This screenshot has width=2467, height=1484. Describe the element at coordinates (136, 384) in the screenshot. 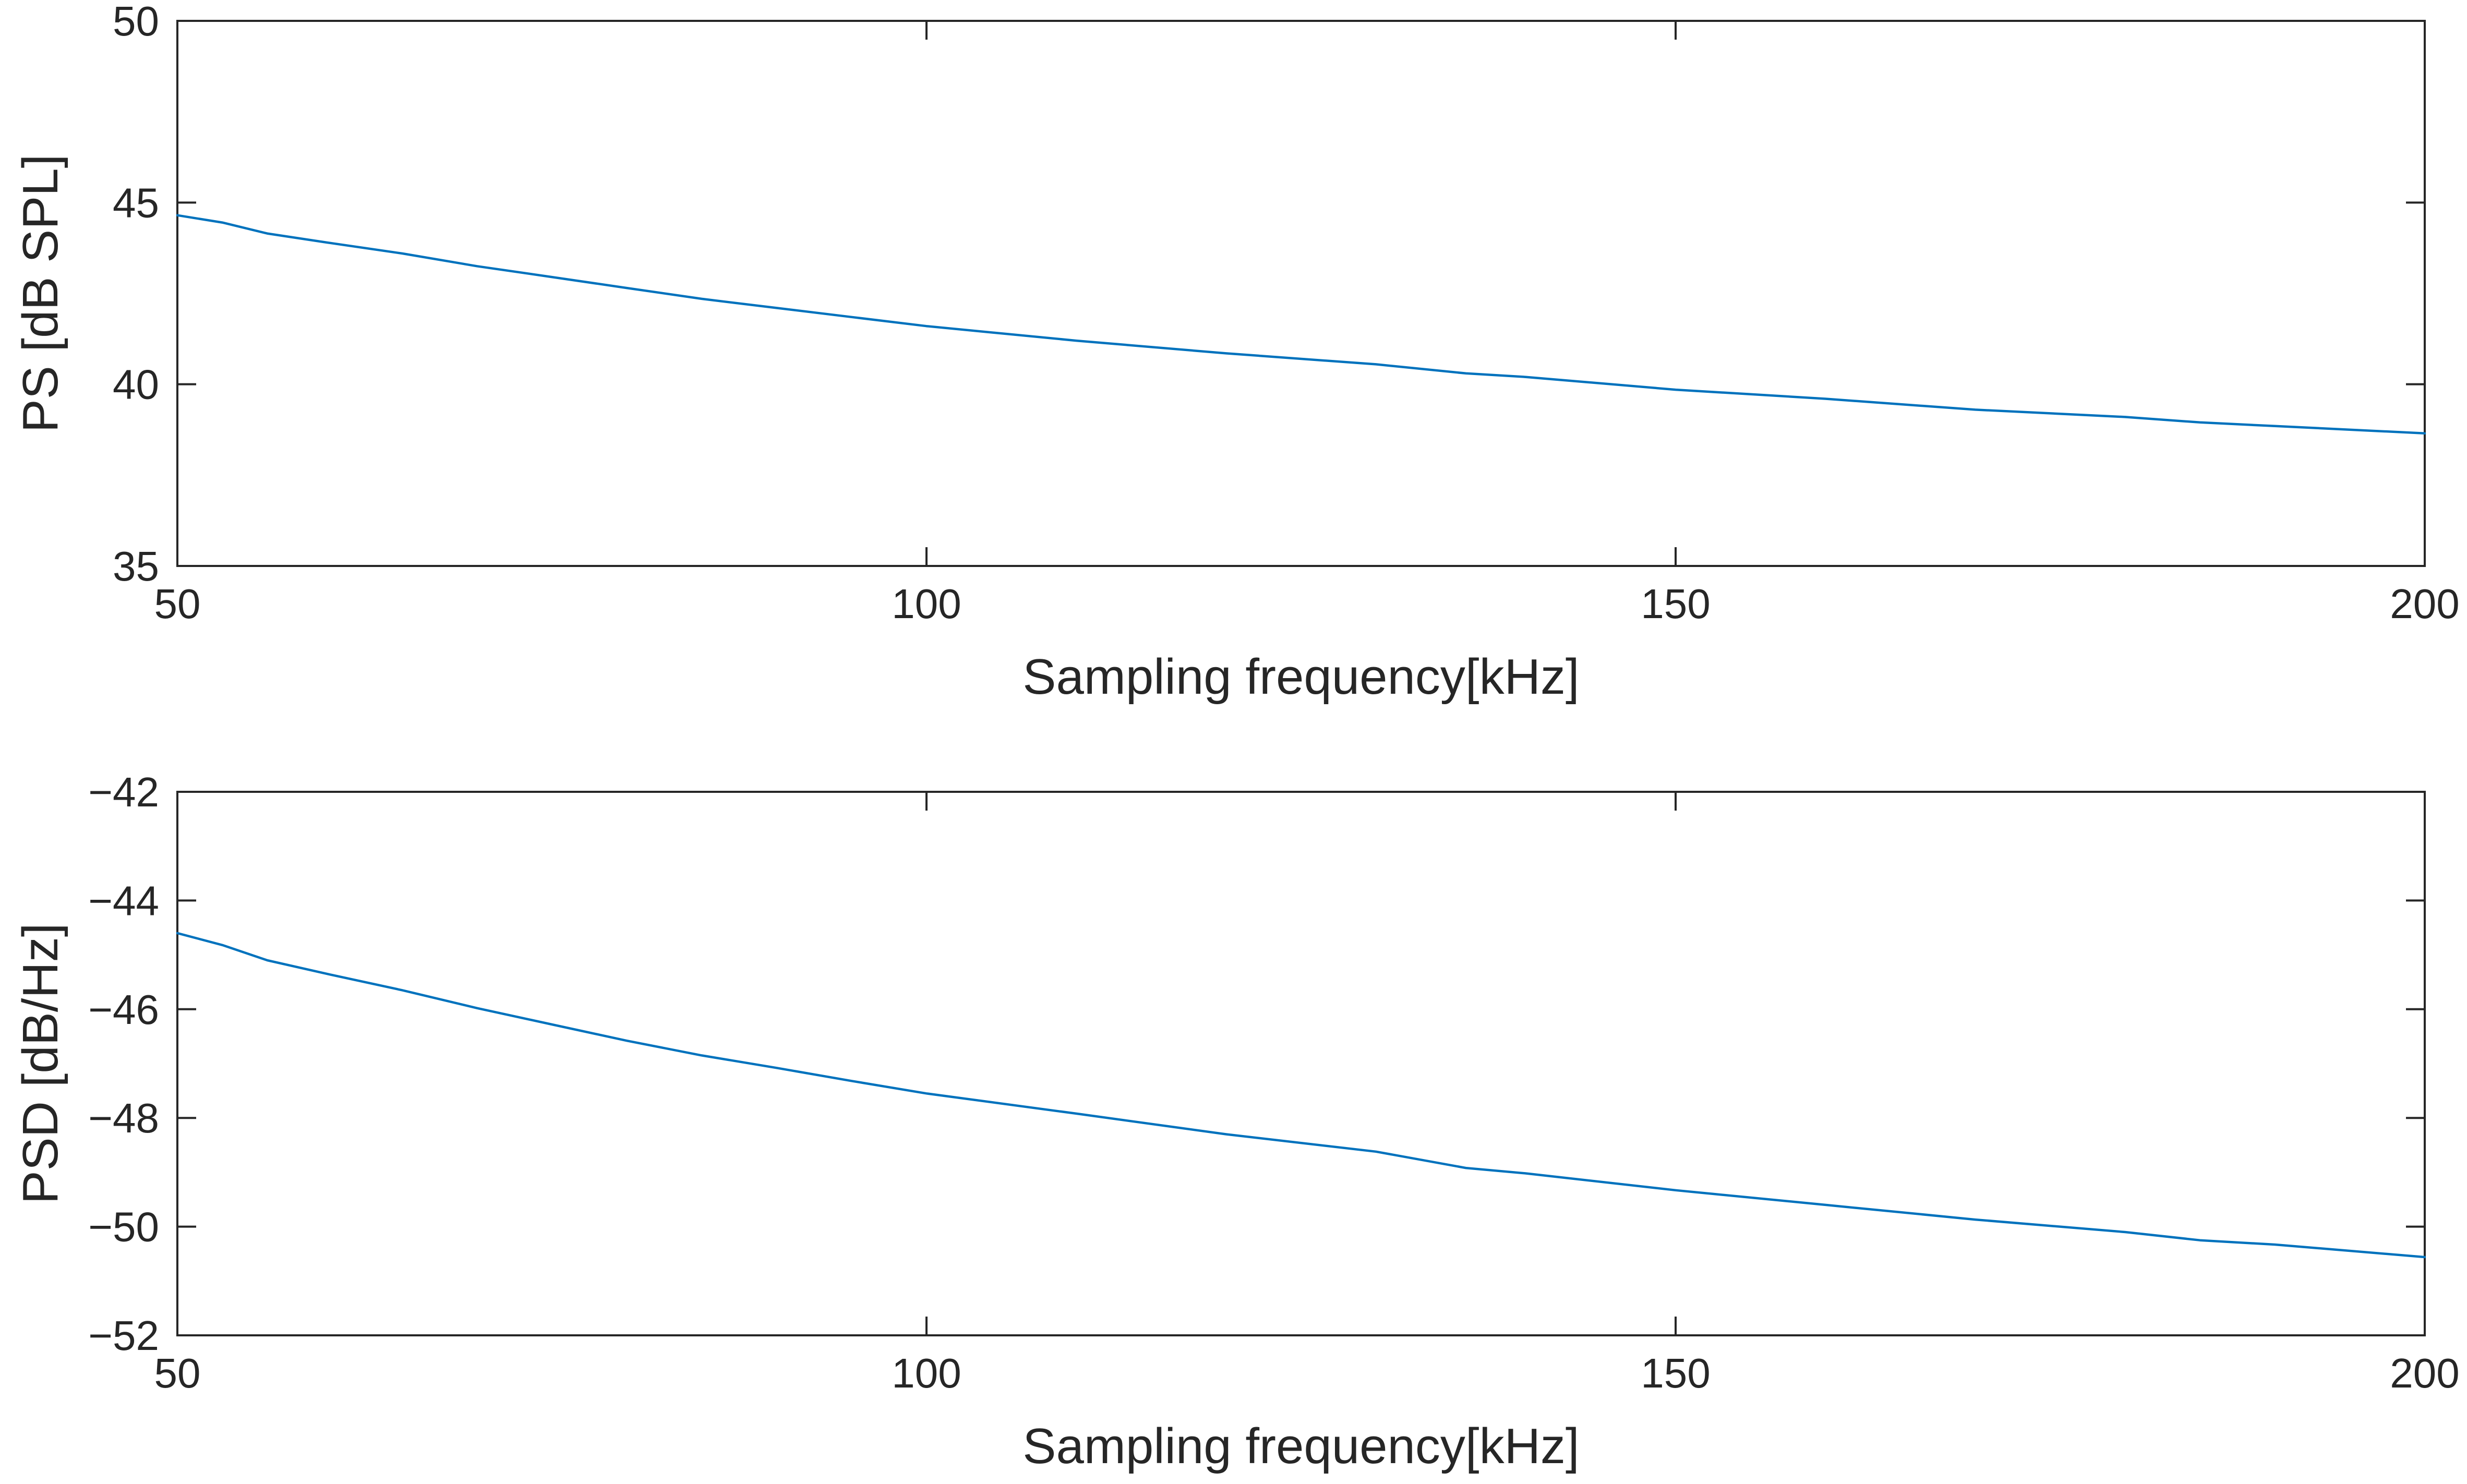

I see `ps-y-tick-label-1: 40` at that location.